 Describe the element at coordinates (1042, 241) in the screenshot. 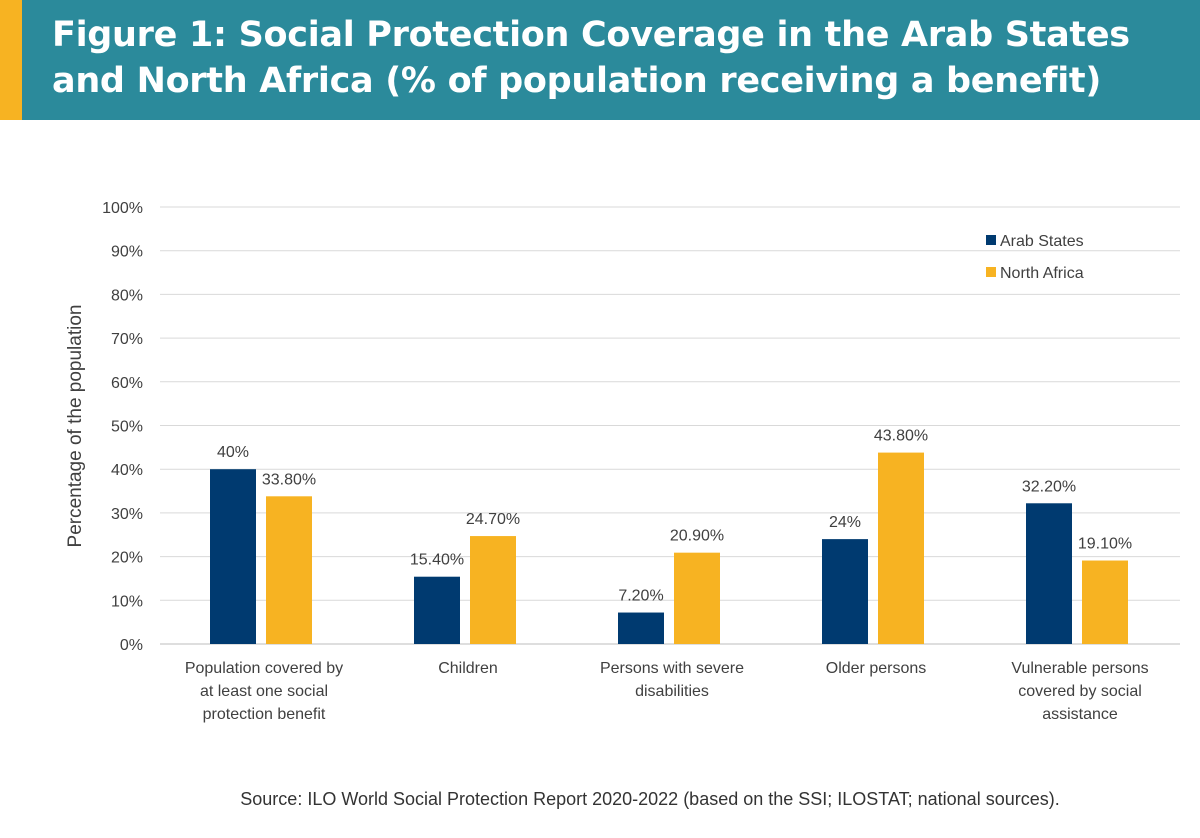

I see `legend-label: Arab States` at that location.